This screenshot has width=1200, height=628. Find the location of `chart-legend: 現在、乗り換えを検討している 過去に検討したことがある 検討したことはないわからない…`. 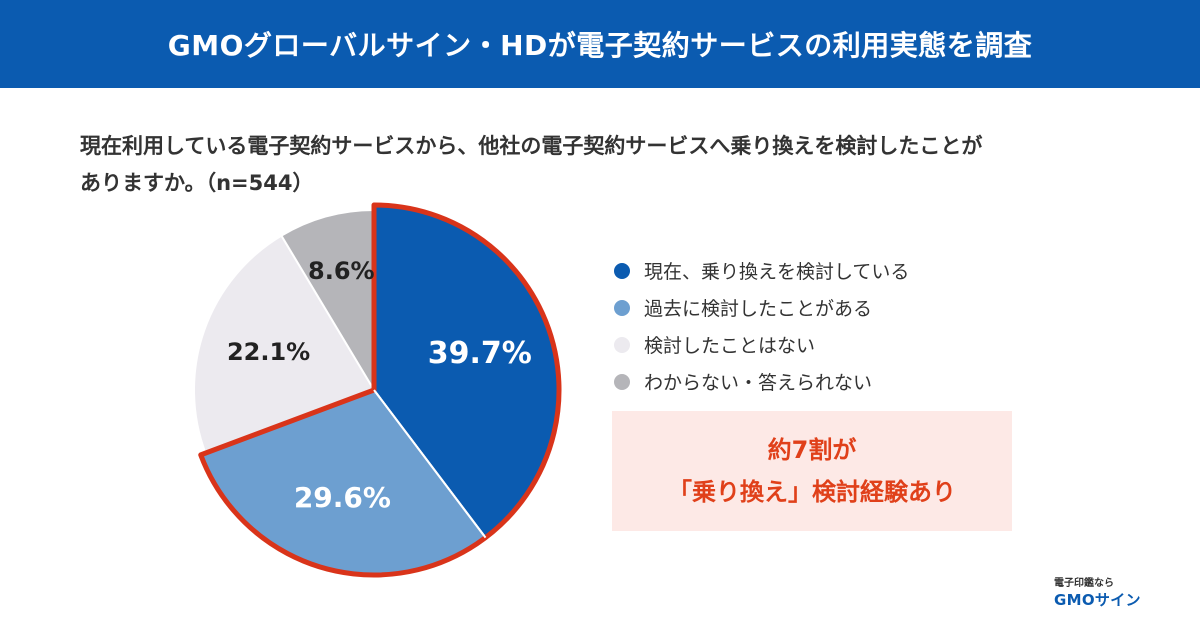

chart-legend: 現在、乗り換えを検討している 過去に検討したことがある 検討したことはないわからない… is located at coordinates (761, 326).